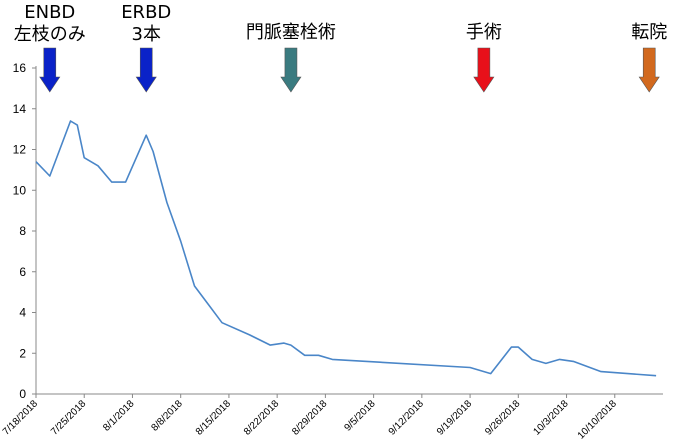  Describe the element at coordinates (407, 418) in the screenshot. I see `x-tick-label: 9/12/2018` at that location.